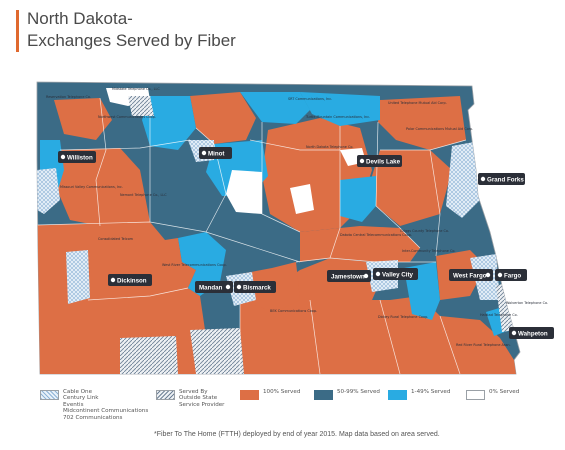  I want to click on region-cable-williston, so click(48, 191).